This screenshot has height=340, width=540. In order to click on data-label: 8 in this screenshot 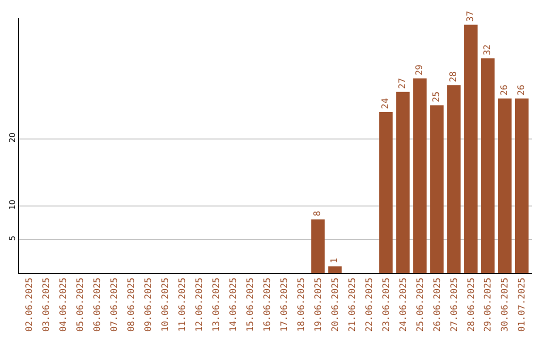, I will do `click(317, 213)`.